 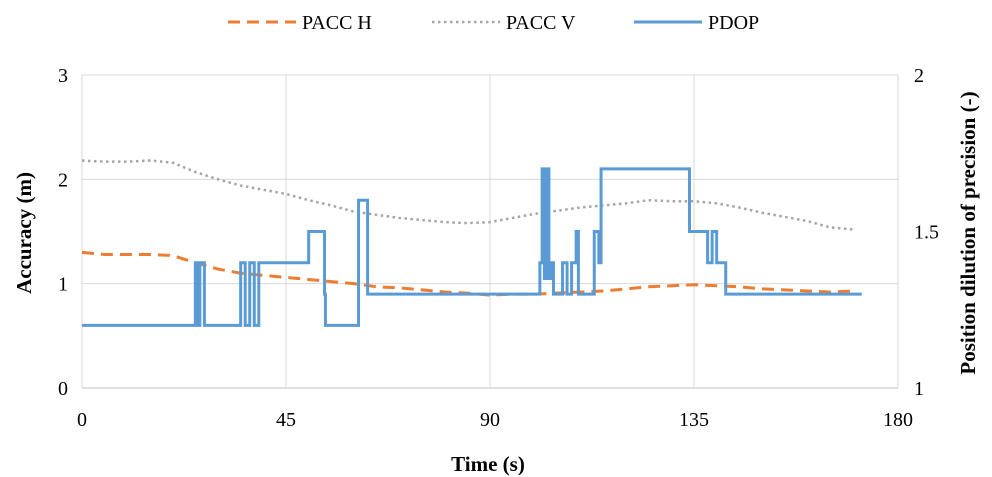 What do you see at coordinates (541, 23) in the screenshot?
I see `legend-label-pacc-v: PACC V` at bounding box center [541, 23].